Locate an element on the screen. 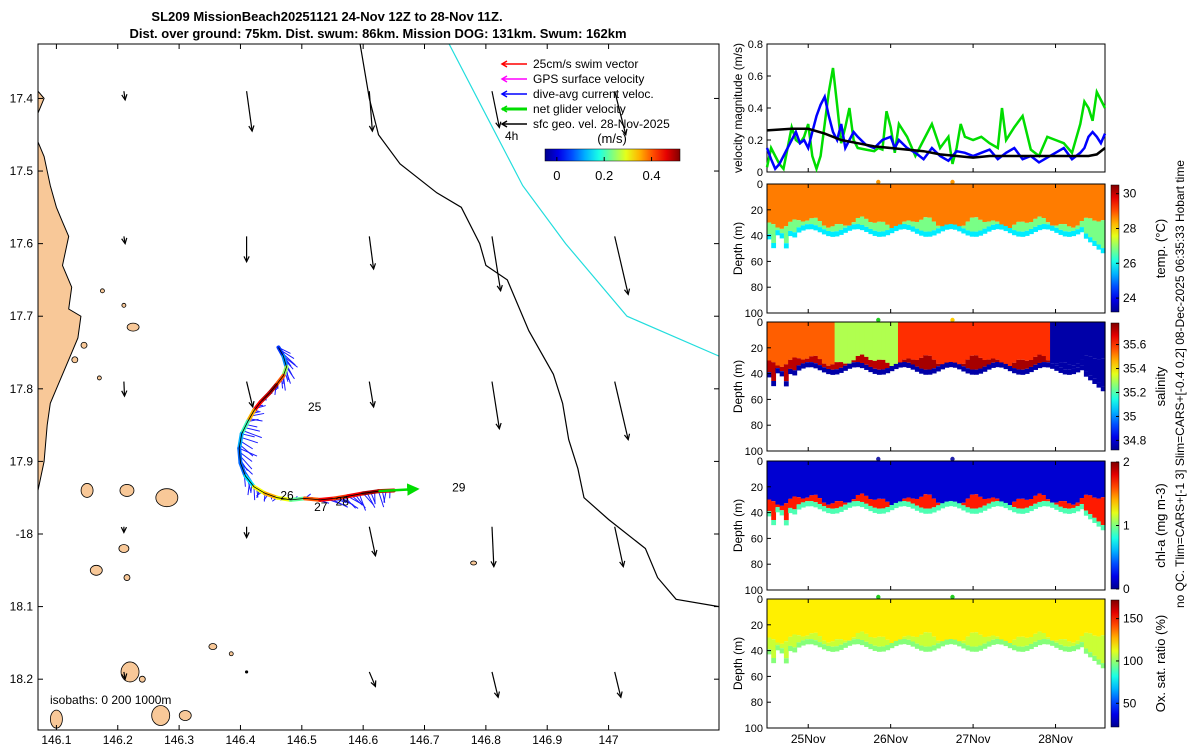 Image resolution: width=1200 pixels, height=750 pixels. colorbar-tick-label: 34.8 is located at coordinates (1135, 440).